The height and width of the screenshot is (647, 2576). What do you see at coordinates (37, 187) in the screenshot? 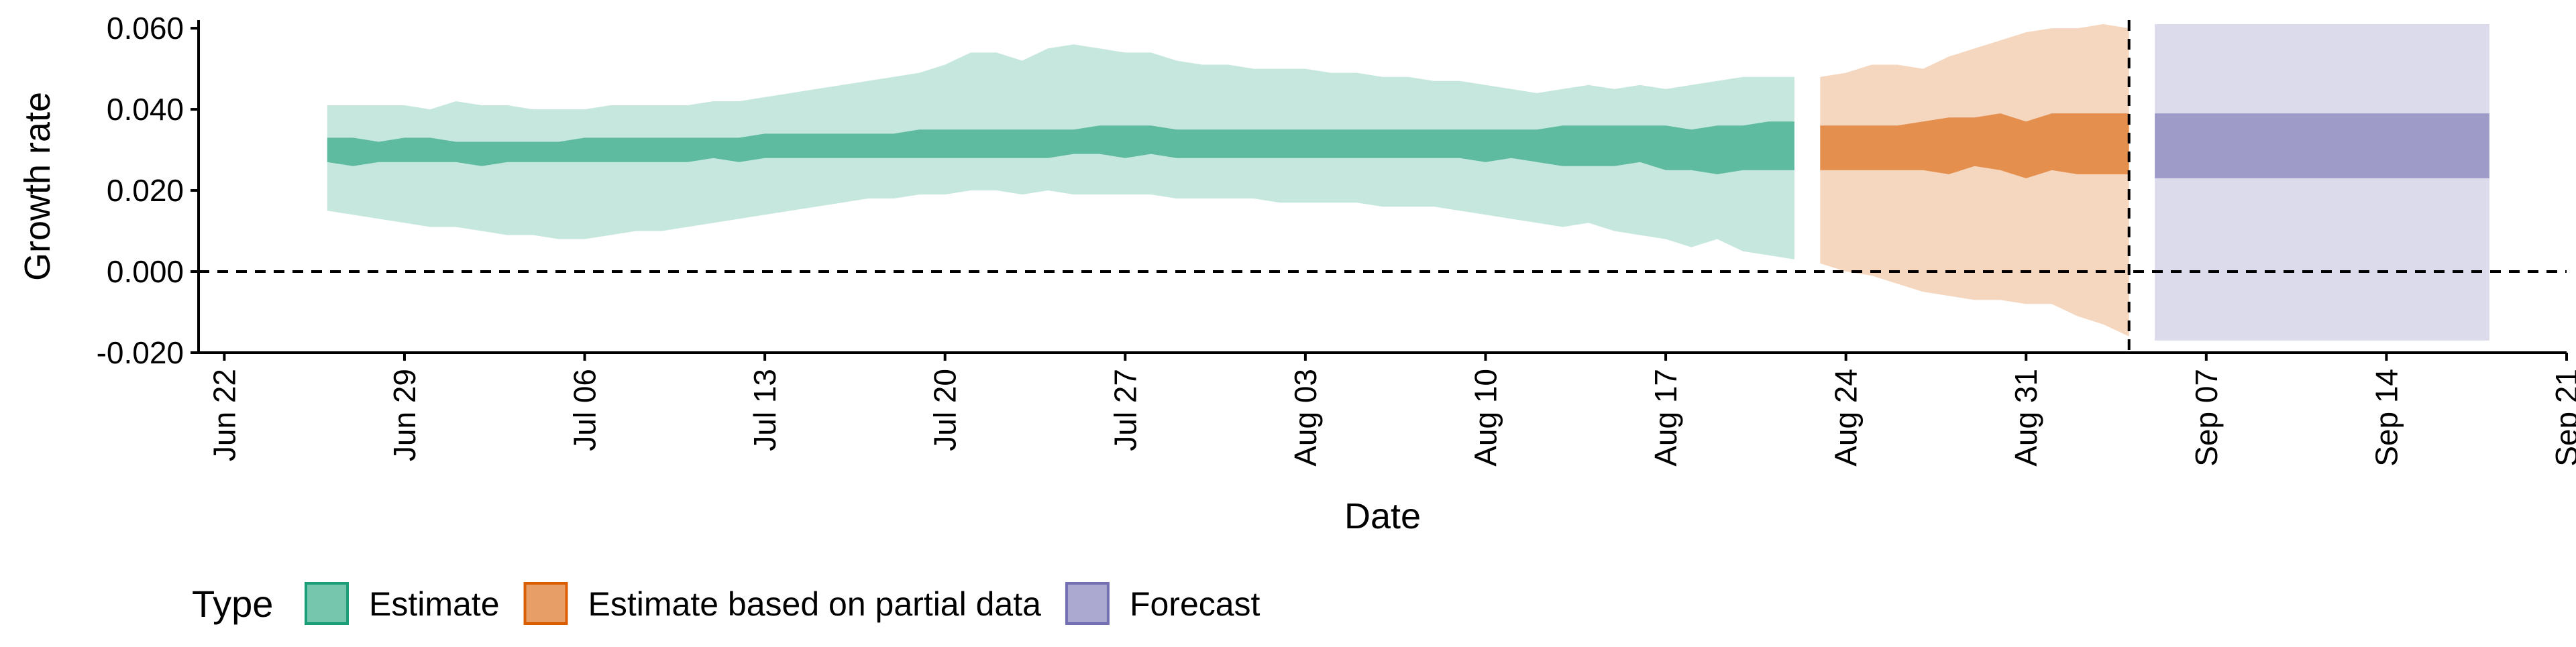
I see `y-axis-title: Growth rate` at bounding box center [37, 187].